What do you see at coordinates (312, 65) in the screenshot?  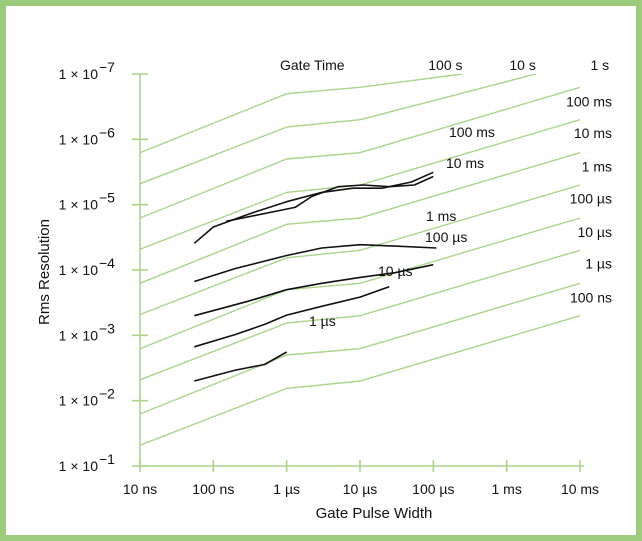 I see `legend-title: Gate Time` at bounding box center [312, 65].